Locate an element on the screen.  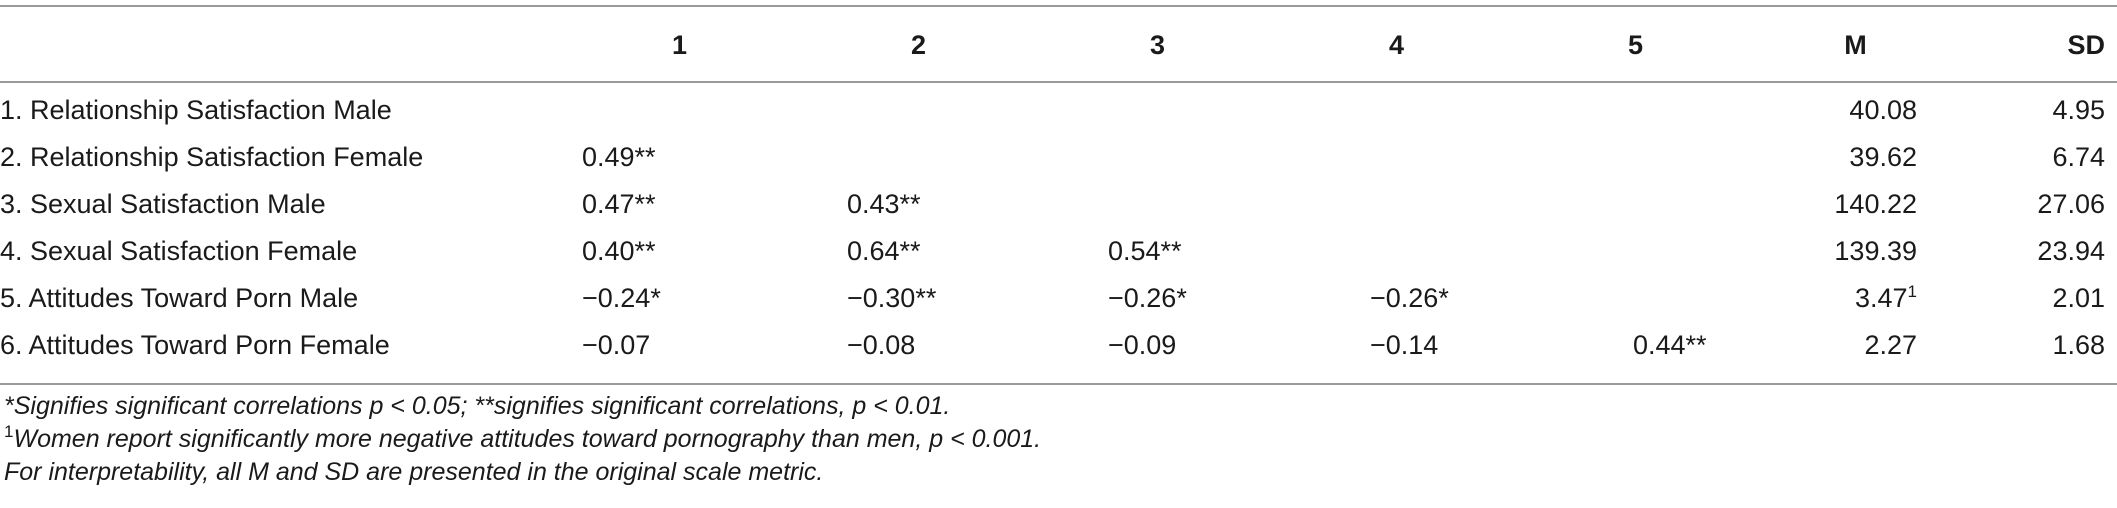
cell-col-2: 0.43** is located at coordinates (884, 204).